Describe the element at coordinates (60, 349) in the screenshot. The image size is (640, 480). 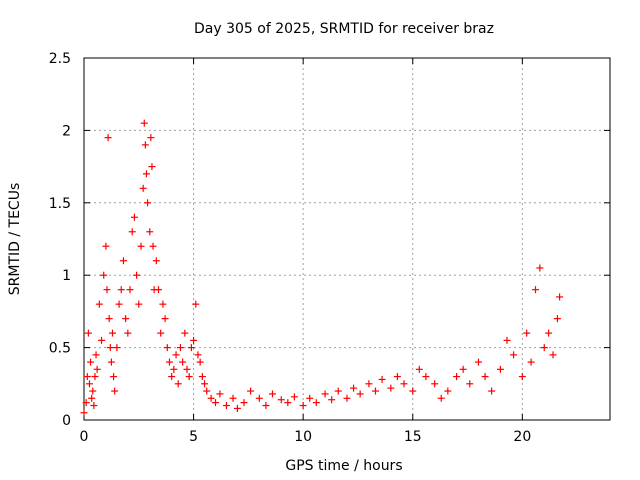
I see `y-tick-label: 0.5` at that location.